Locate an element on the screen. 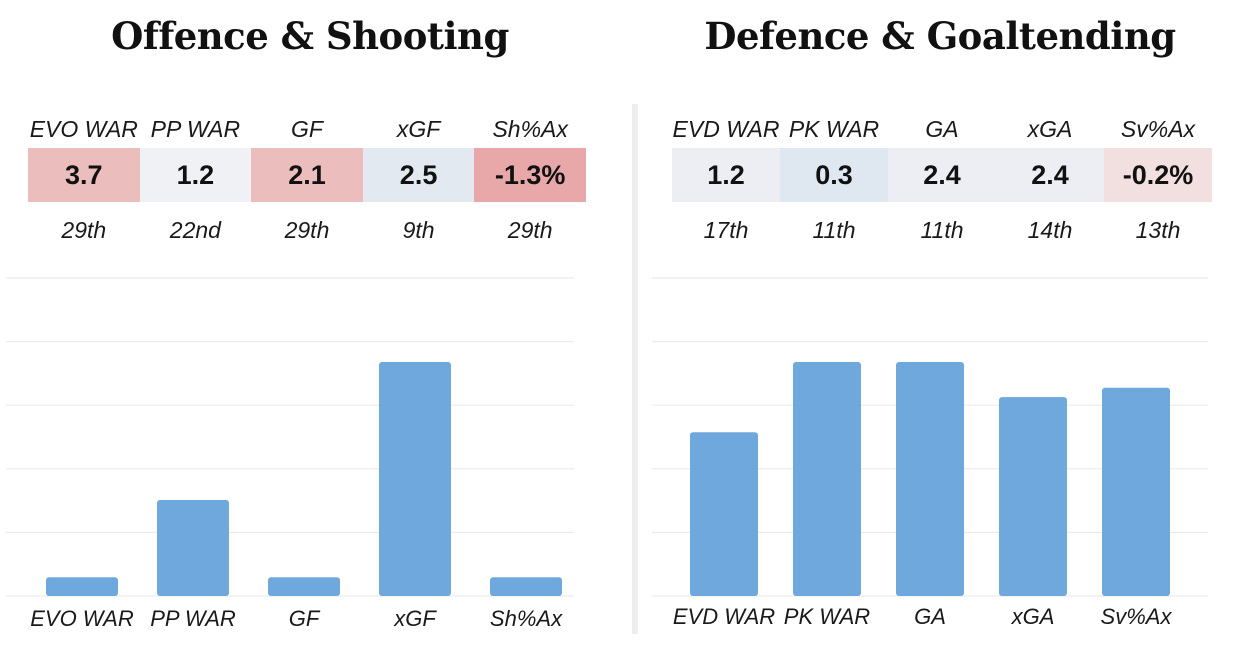 The width and height of the screenshot is (1240, 646). stat-label: xGA is located at coordinates (1050, 129).